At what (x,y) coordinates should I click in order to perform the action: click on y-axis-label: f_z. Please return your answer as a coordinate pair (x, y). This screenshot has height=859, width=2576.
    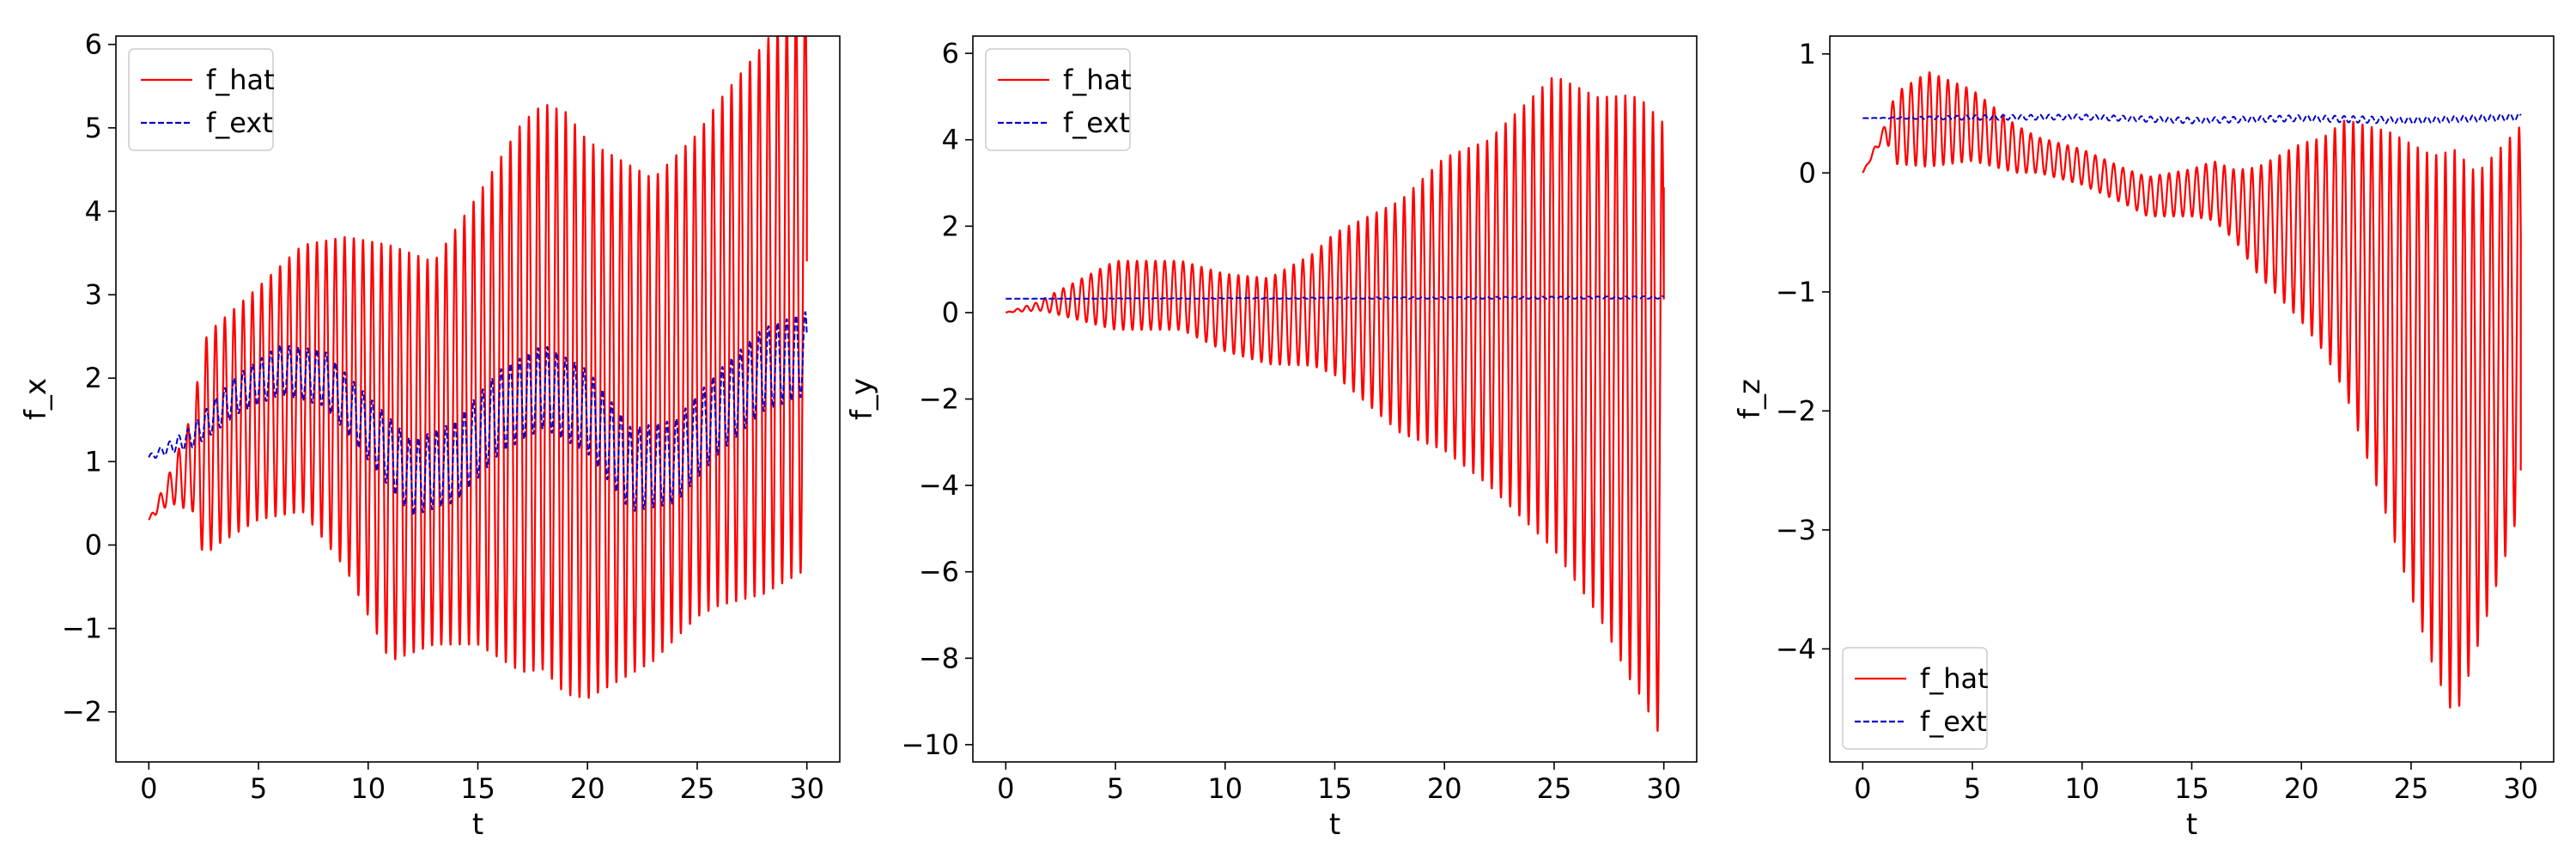
    Looking at the image, I should click on (1750, 399).